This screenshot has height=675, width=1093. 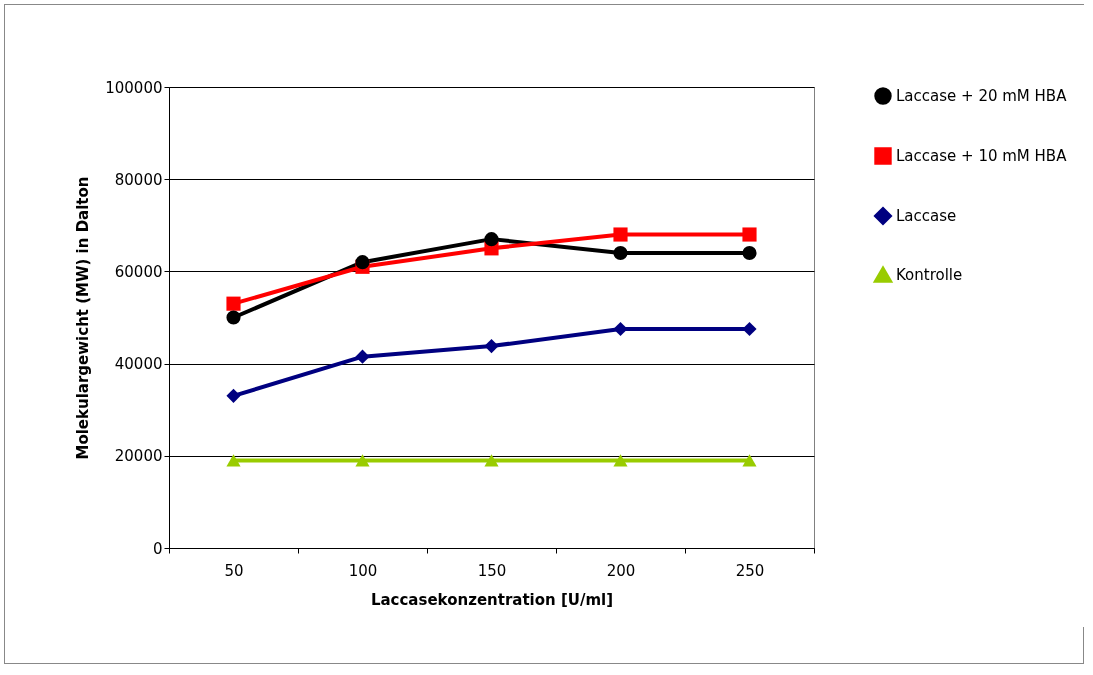 What do you see at coordinates (138, 271) in the screenshot?
I see `y-tick-label: 60000` at bounding box center [138, 271].